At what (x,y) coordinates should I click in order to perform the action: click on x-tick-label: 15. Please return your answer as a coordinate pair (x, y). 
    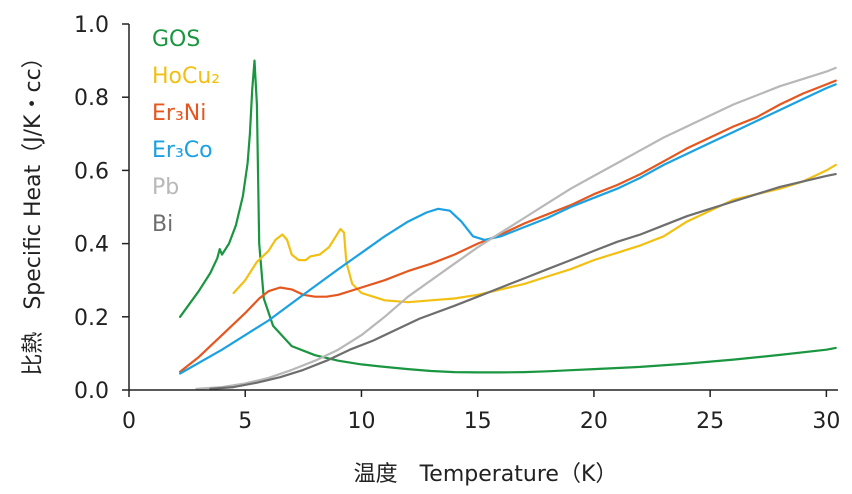
    Looking at the image, I should click on (478, 421).